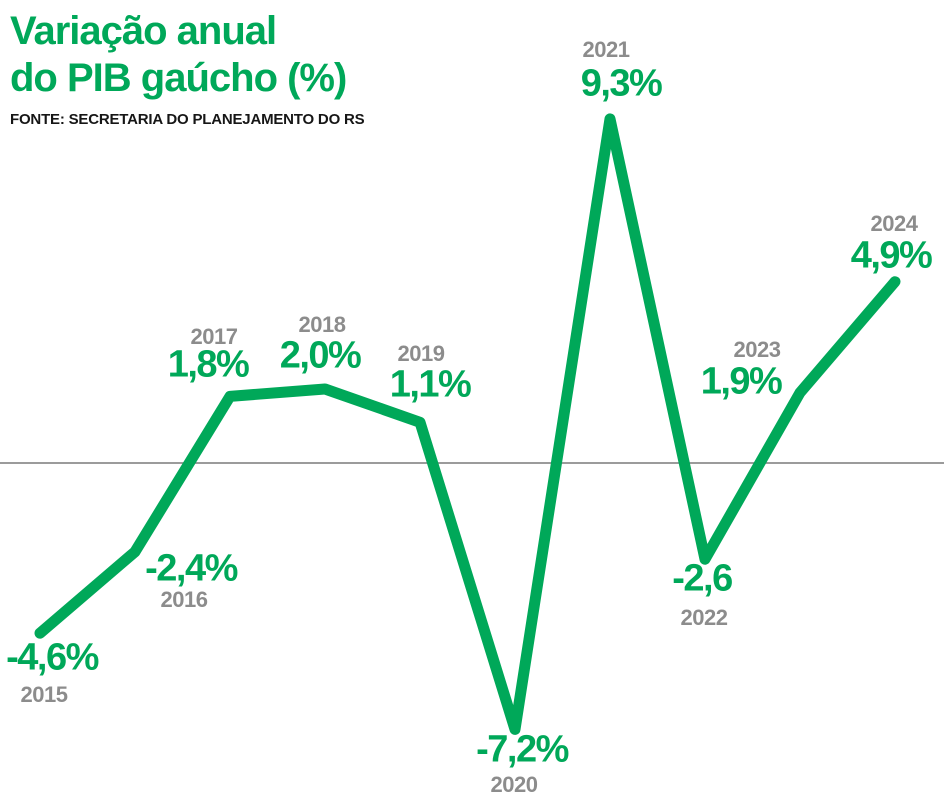 The width and height of the screenshot is (944, 803). I want to click on value-label-2018: 2,0%, so click(320, 355).